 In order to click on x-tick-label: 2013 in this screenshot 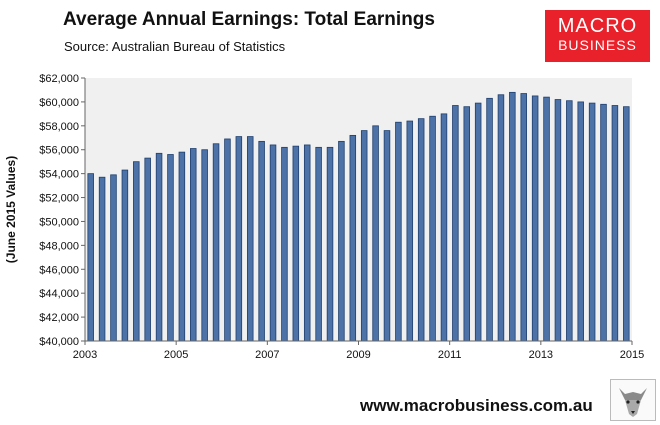, I will do `click(541, 355)`.